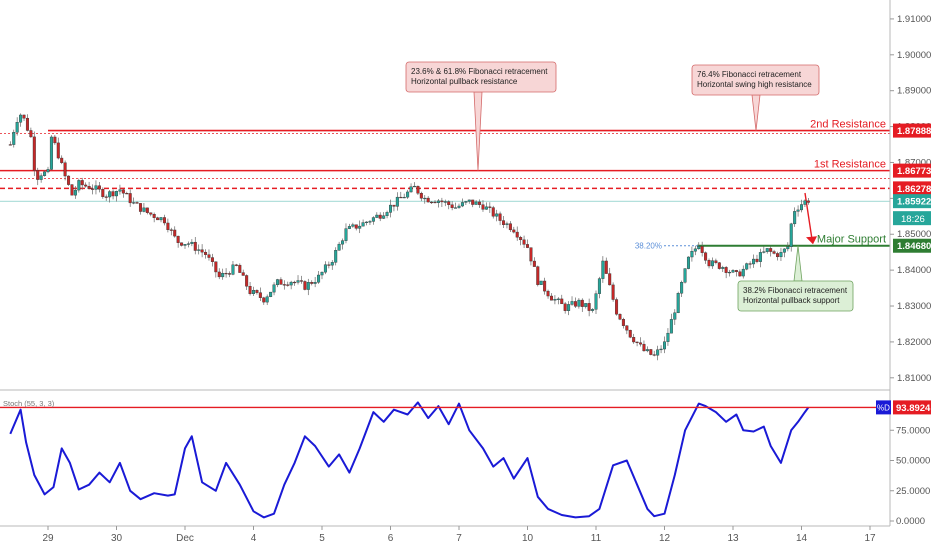  Describe the element at coordinates (914, 234) in the screenshot. I see `price-tick-label: 1.85000` at that location.